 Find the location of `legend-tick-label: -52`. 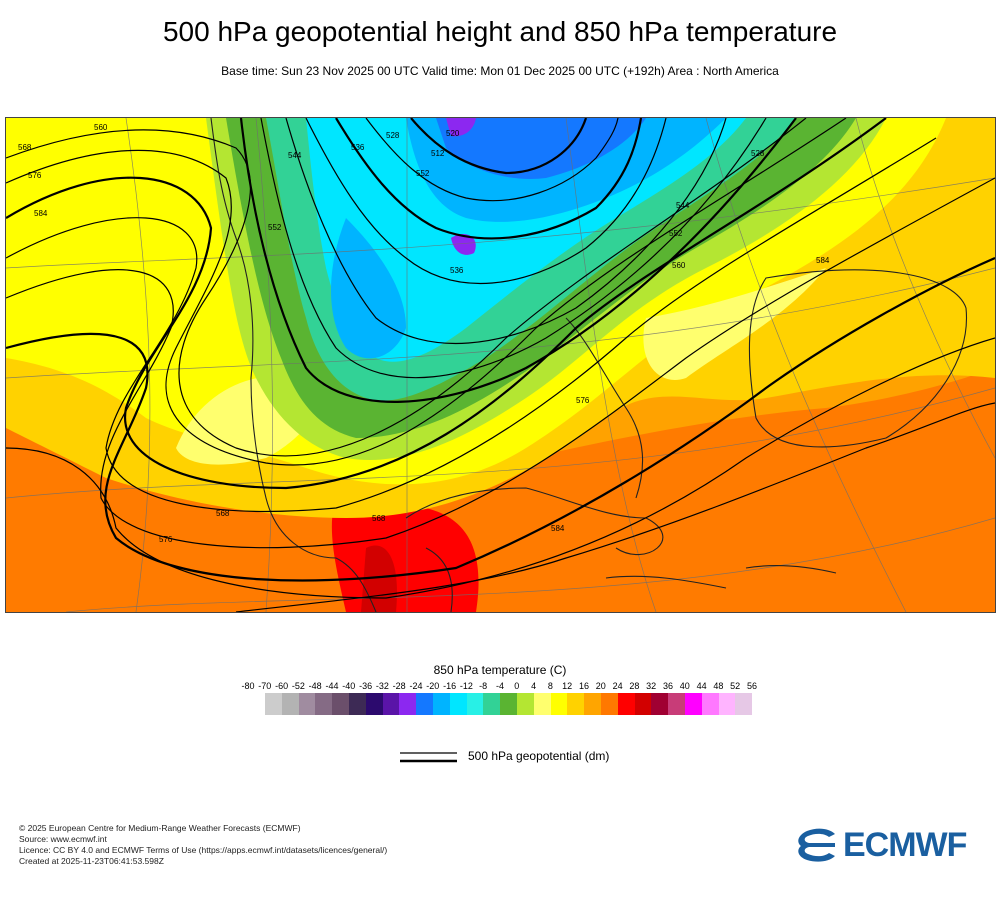

legend-tick-label: -52 is located at coordinates (298, 686).